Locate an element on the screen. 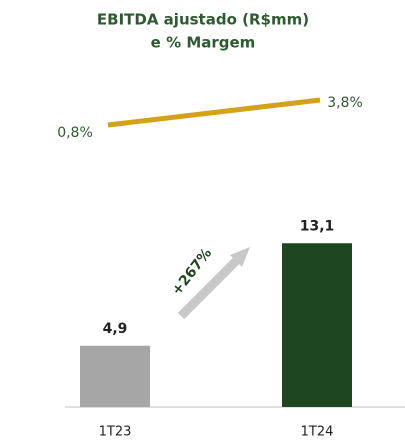 This screenshot has height=441, width=405. x-tick-label: 1T24 is located at coordinates (317, 432).